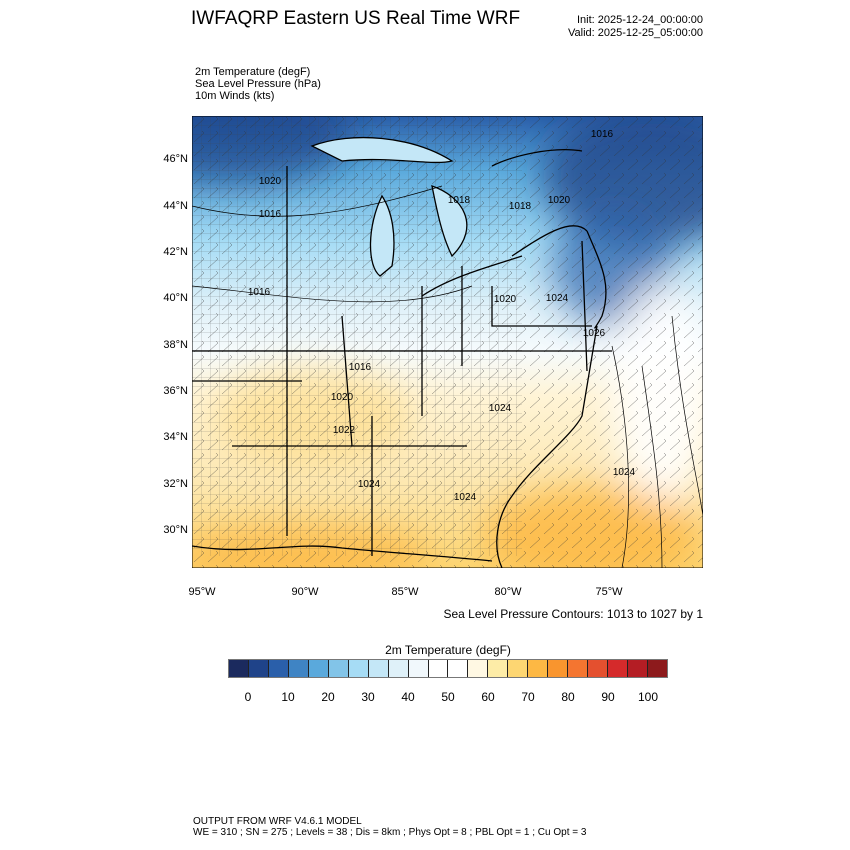 The height and width of the screenshot is (850, 850). Describe the element at coordinates (175, 159) in the screenshot. I see `lat-label: 46°N` at that location.